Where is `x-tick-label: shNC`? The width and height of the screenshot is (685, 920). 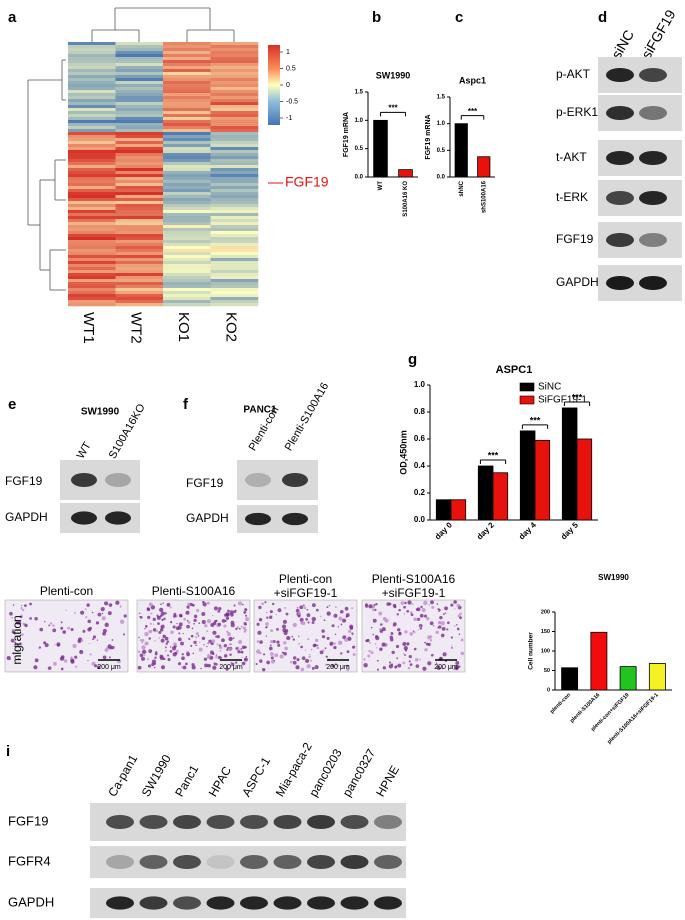 x-tick-label: shNC is located at coordinates (462, 188).